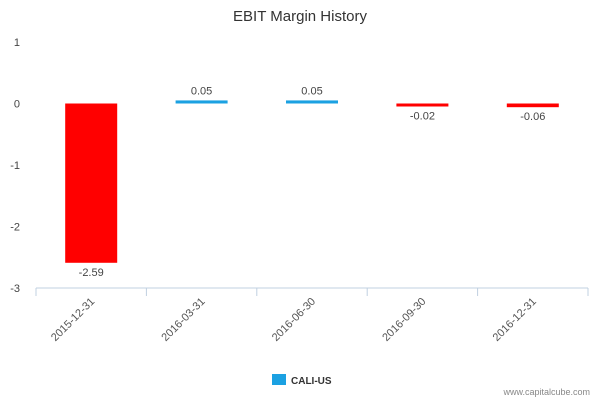 This screenshot has width=600, height=405. Describe the element at coordinates (532, 117) in the screenshot. I see `data-label: -0.06` at that location.